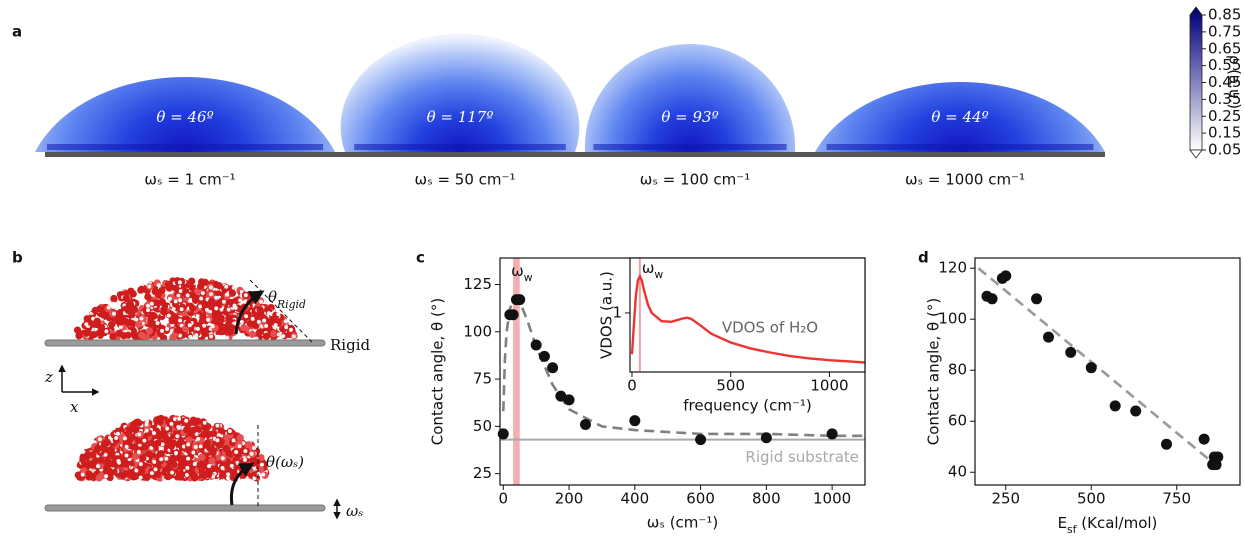 This screenshot has height=541, width=1244. I want to click on angle-label-part: θ, so click(272, 297).